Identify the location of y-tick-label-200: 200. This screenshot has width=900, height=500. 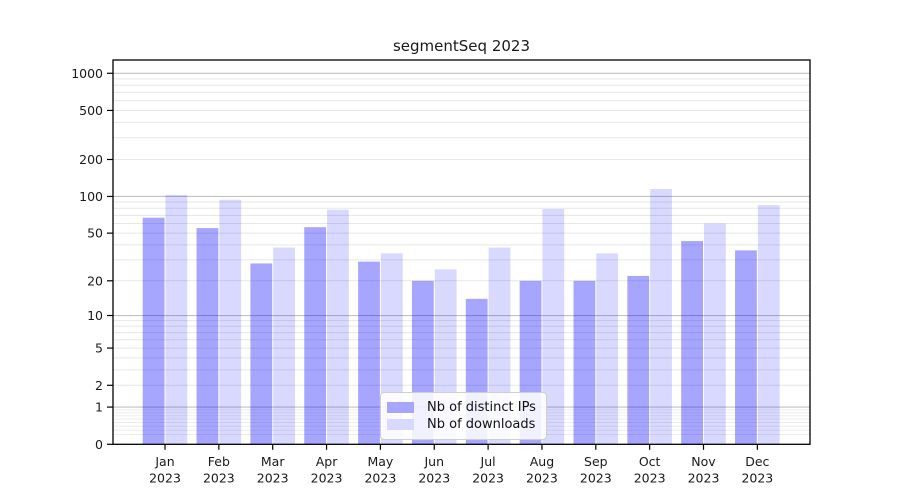
(91, 159).